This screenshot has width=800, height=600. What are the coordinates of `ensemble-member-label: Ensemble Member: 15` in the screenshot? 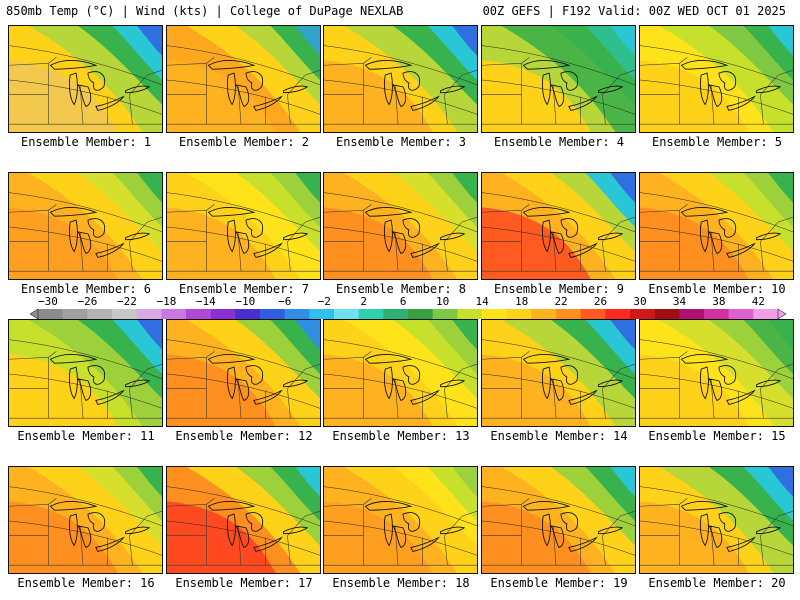 It's located at (717, 436).